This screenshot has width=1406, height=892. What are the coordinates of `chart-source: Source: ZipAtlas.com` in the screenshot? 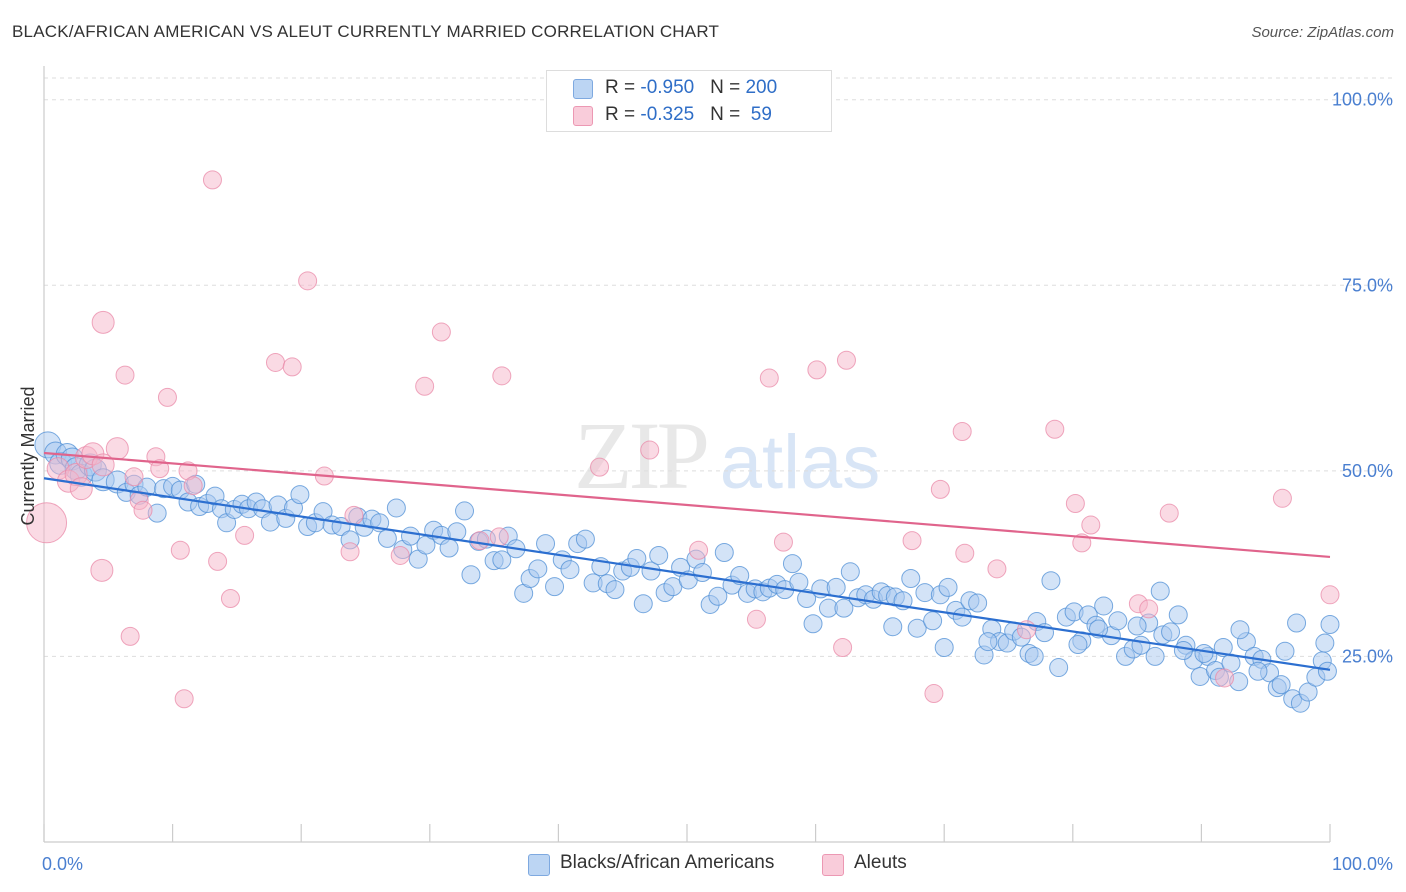 It's located at (1322, 32).